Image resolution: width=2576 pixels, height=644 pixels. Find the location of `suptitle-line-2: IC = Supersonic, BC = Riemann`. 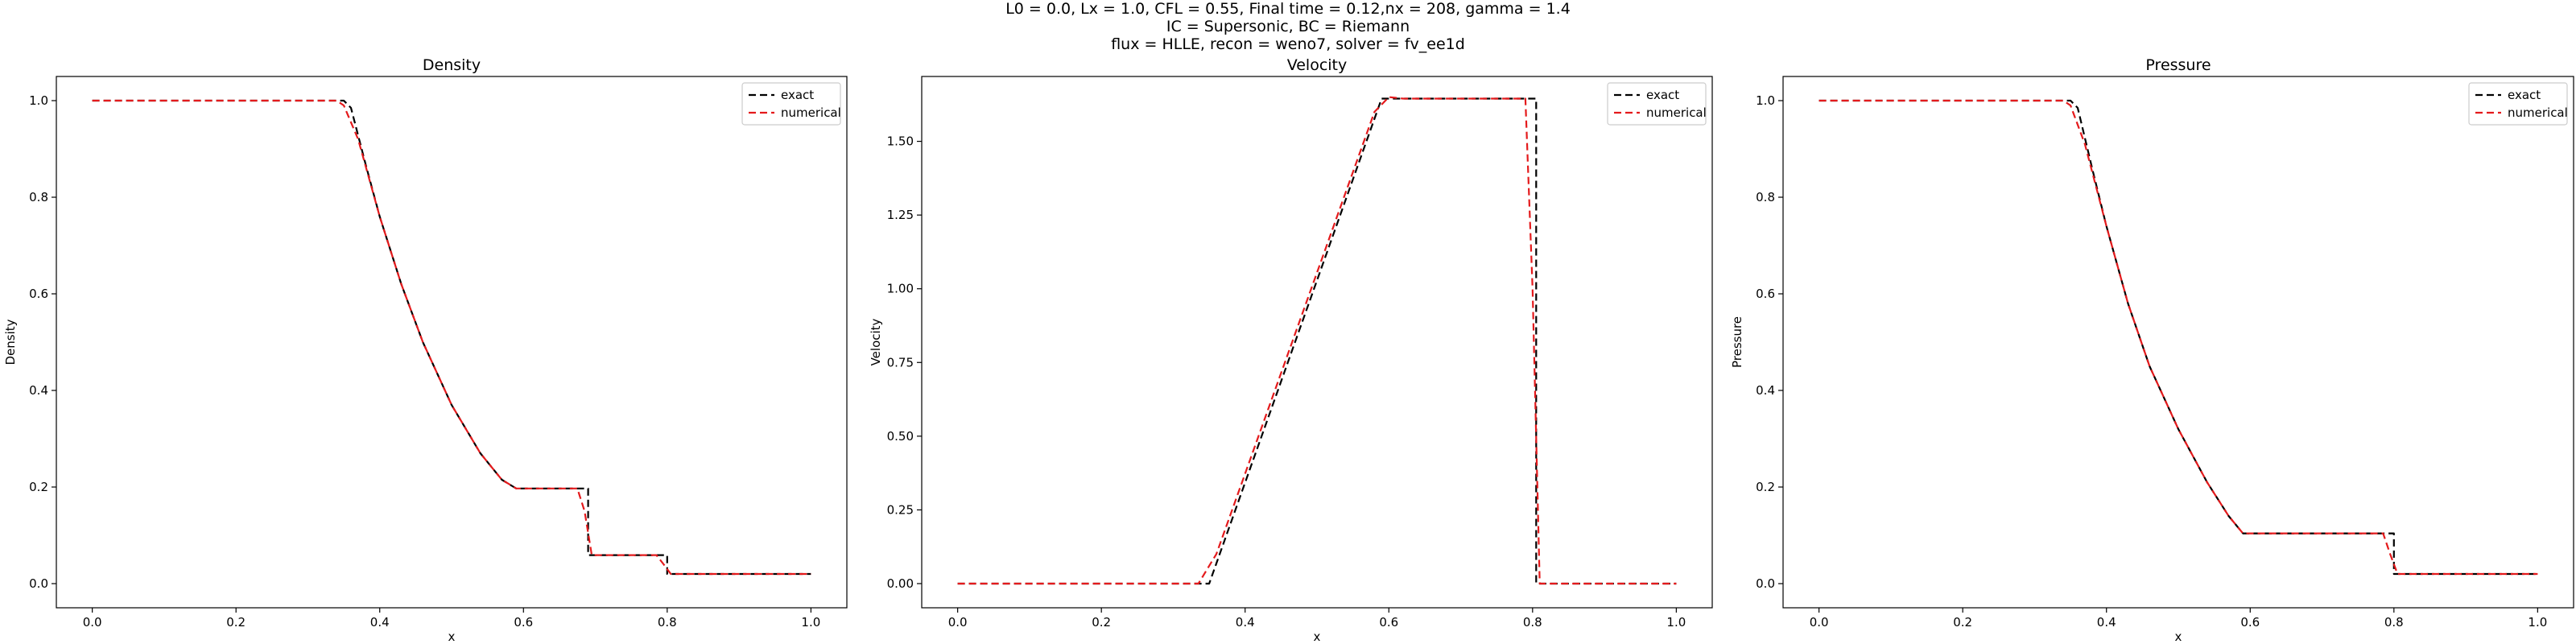

suptitle-line-2: IC = Supersonic, BC = Riemann is located at coordinates (1288, 26).